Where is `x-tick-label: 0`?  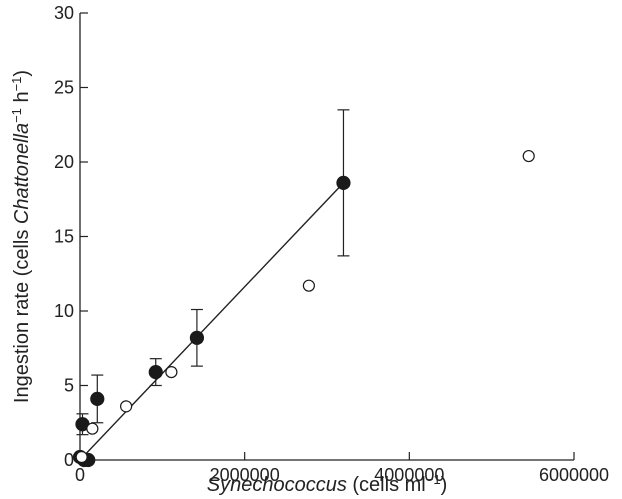
x-tick-label: 0 is located at coordinates (80, 475).